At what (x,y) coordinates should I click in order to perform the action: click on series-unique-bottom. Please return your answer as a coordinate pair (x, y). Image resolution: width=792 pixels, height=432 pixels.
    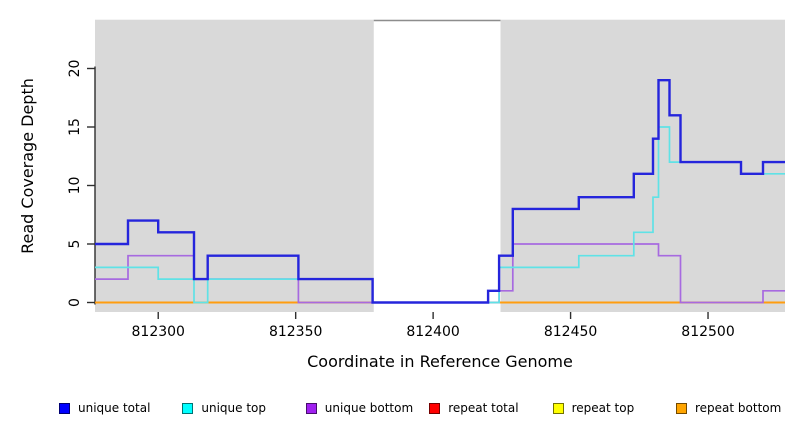
    Looking at the image, I should click on (440, 273).